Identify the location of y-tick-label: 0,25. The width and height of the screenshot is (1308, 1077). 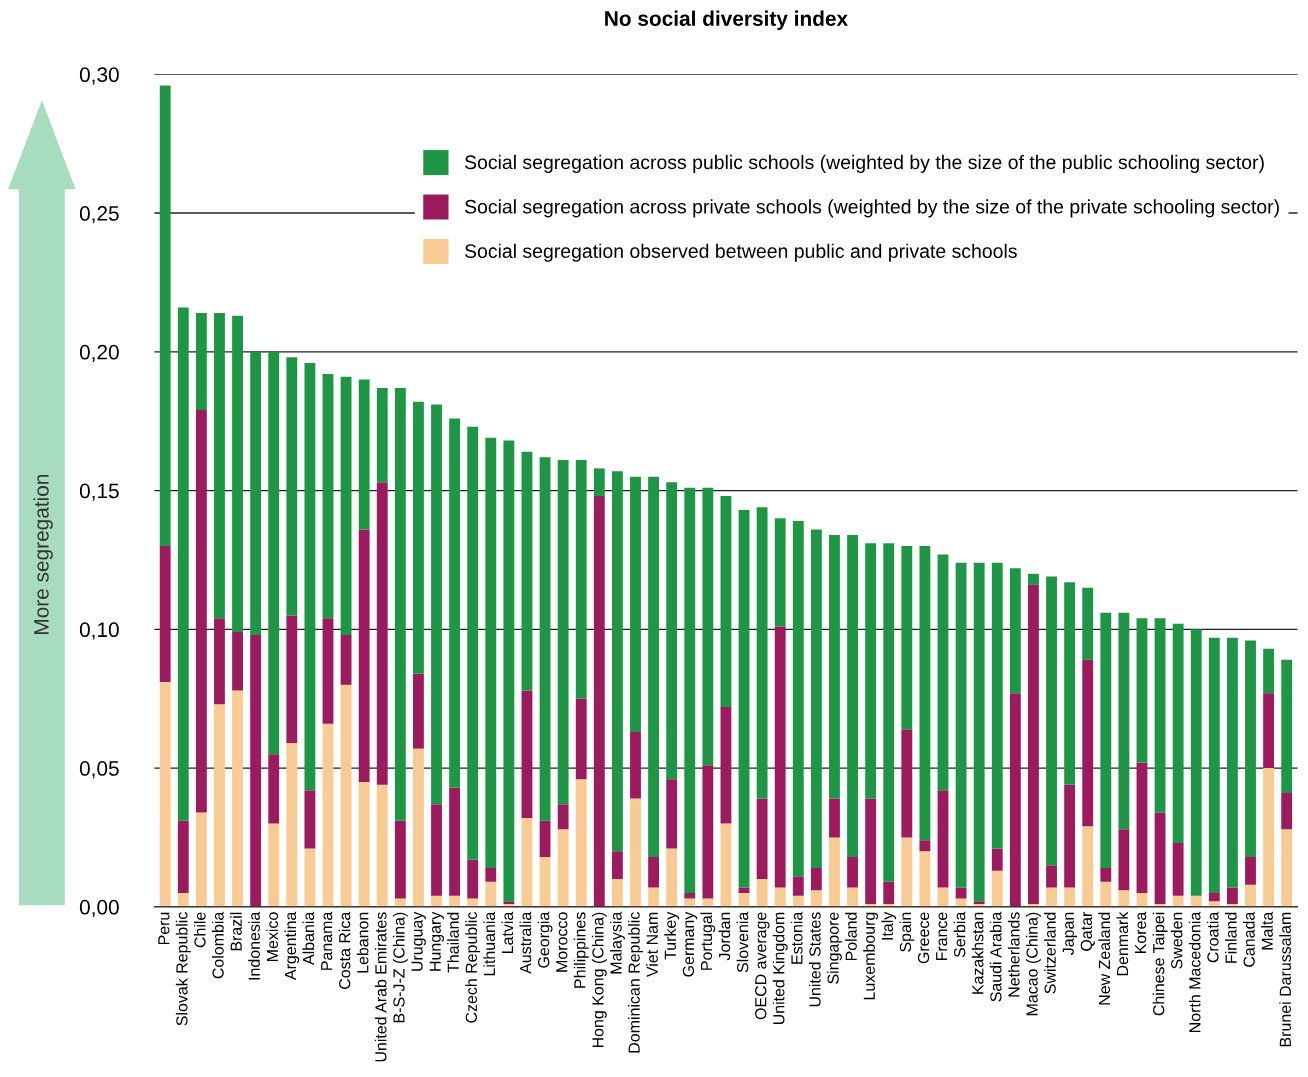
(99, 215).